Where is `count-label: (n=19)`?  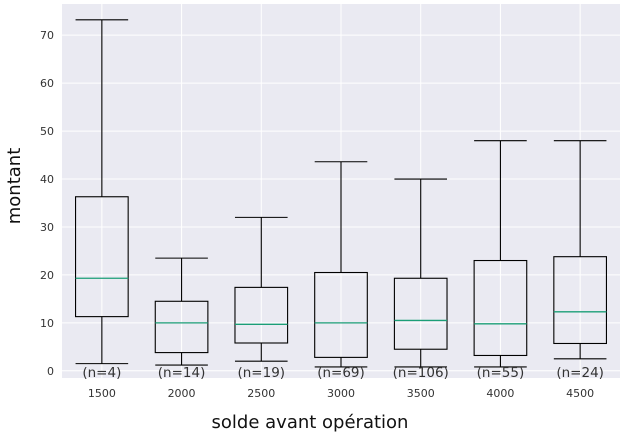 count-label: (n=19) is located at coordinates (261, 373).